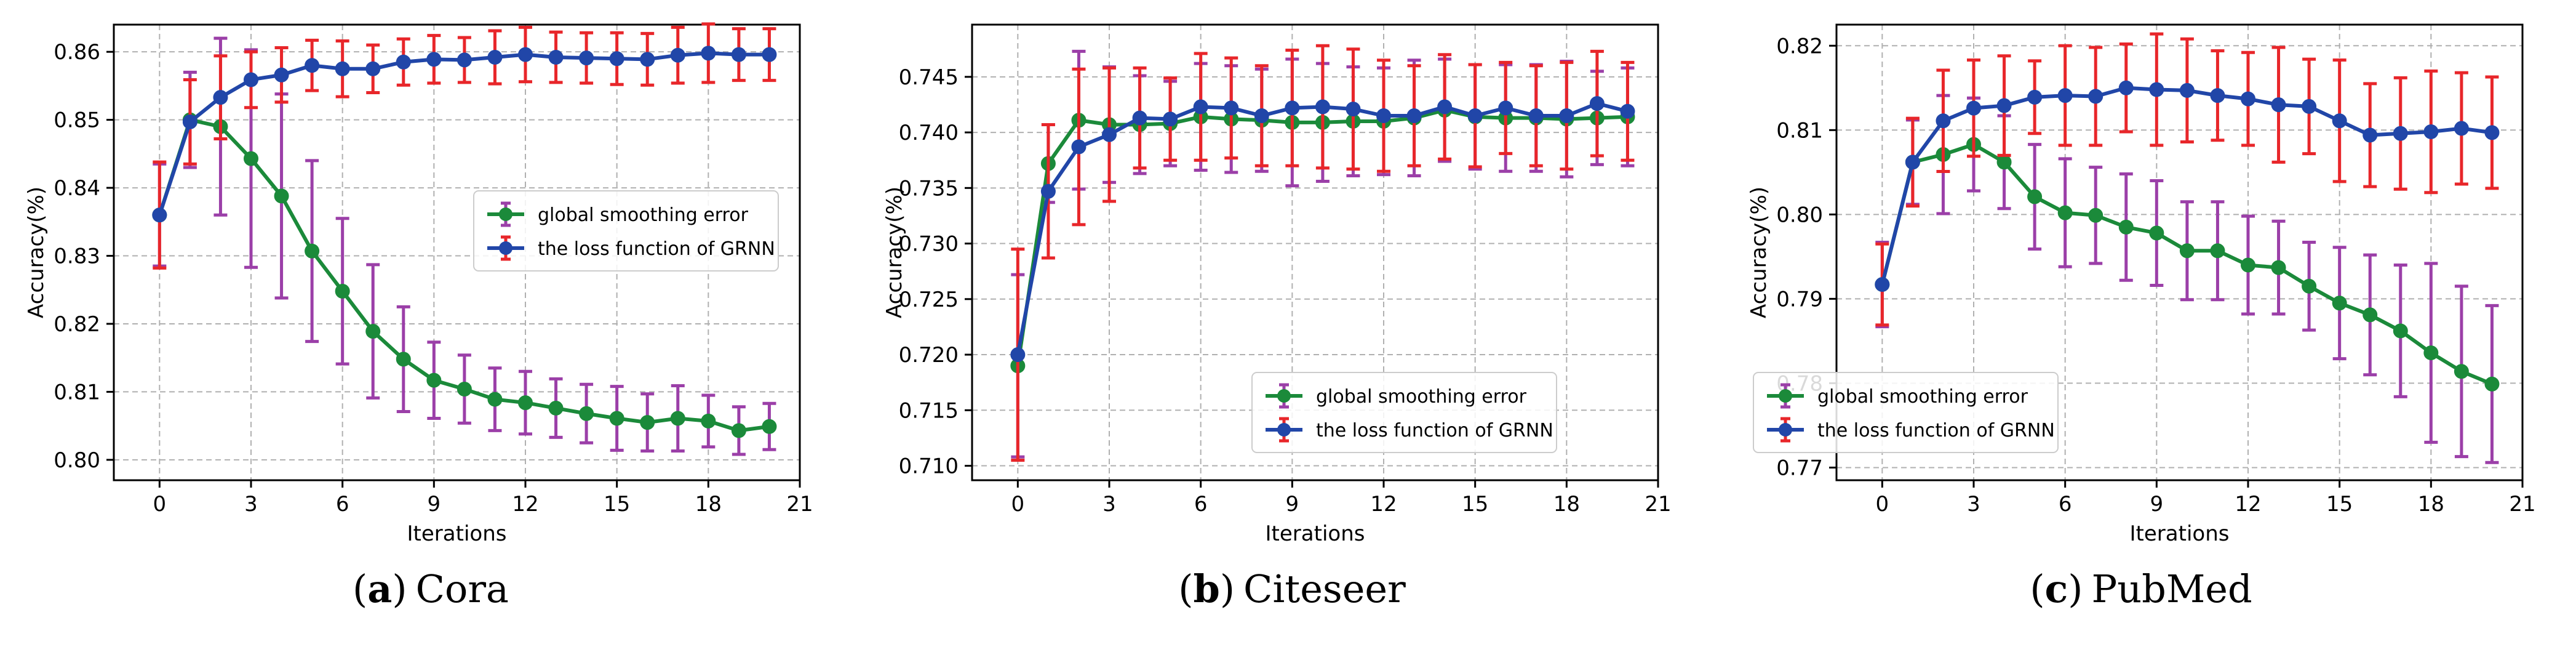 Image resolution: width=2576 pixels, height=652 pixels. What do you see at coordinates (2171, 588) in the screenshot?
I see `caption-c-dataset: PubMed` at bounding box center [2171, 588].